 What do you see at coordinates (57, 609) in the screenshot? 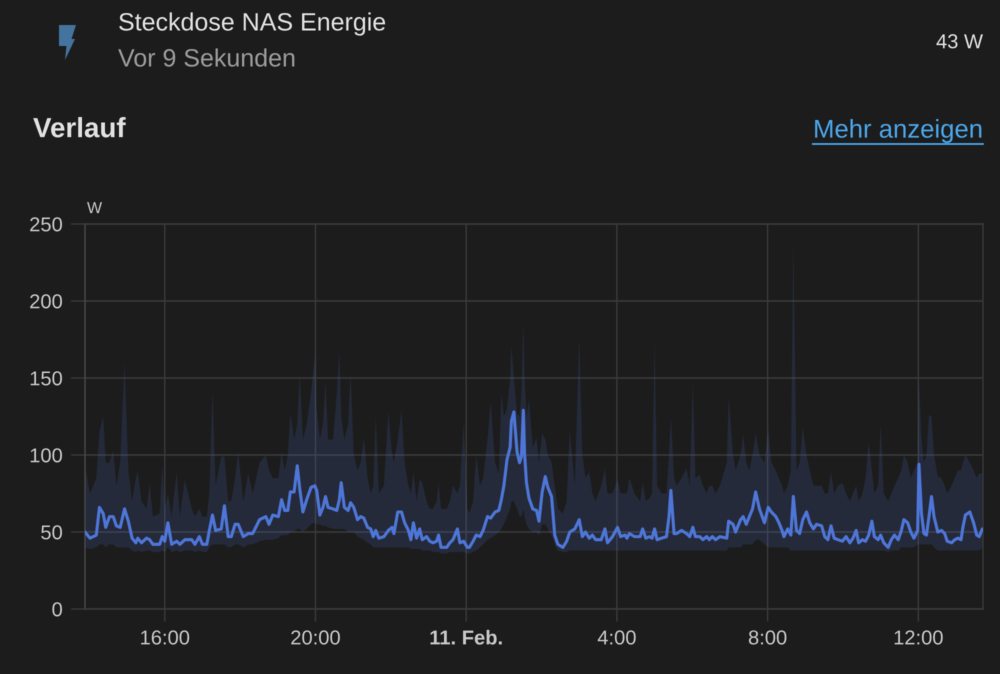
I see `y-tick-label: 0` at bounding box center [57, 609].